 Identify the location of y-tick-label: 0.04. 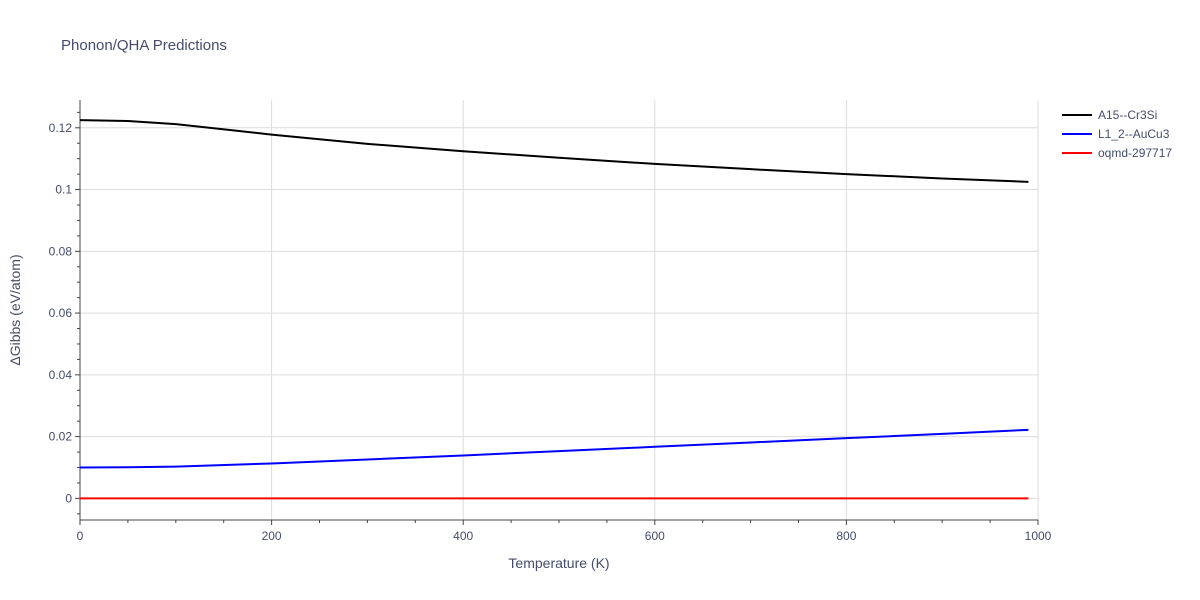
(61, 375).